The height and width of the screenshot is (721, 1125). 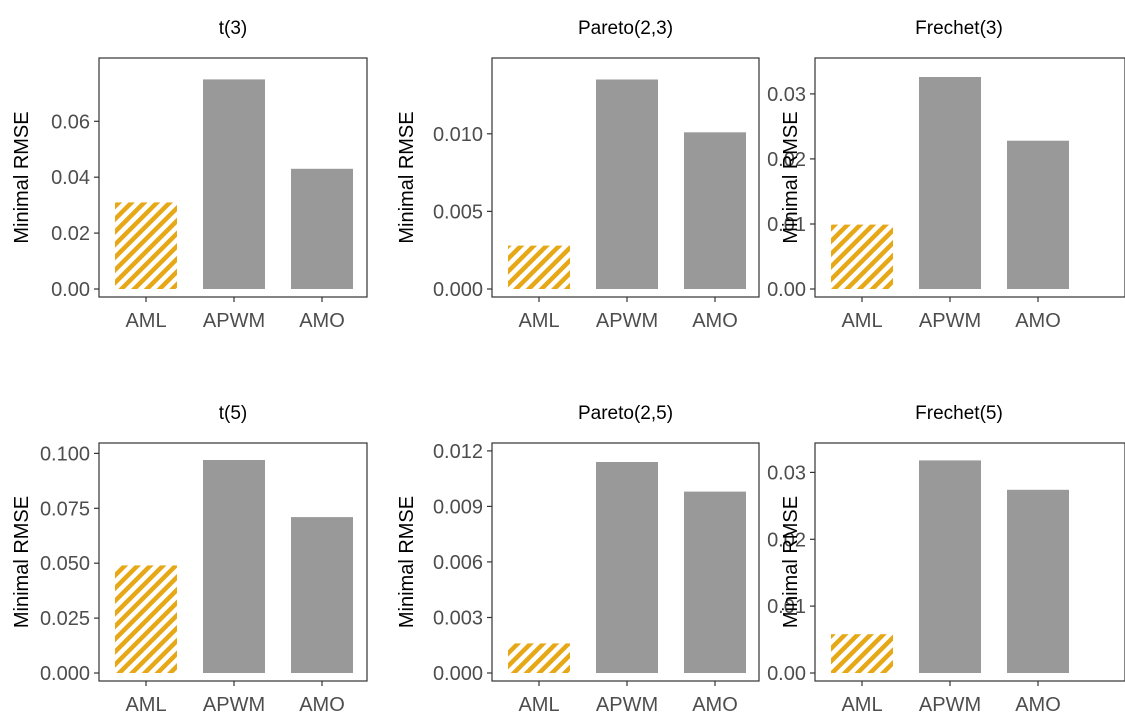 I want to click on y-tick-label: 0.075, so click(x=65, y=509).